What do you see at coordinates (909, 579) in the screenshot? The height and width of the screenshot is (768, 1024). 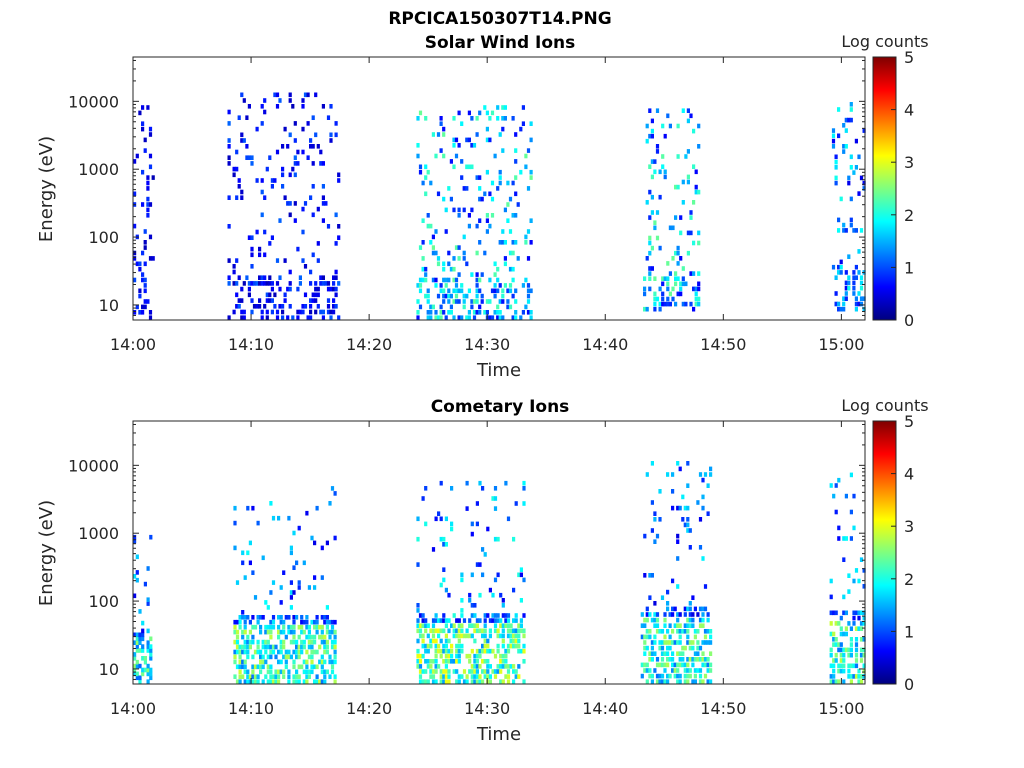 I see `colorbar-tick-label: 2` at bounding box center [909, 579].